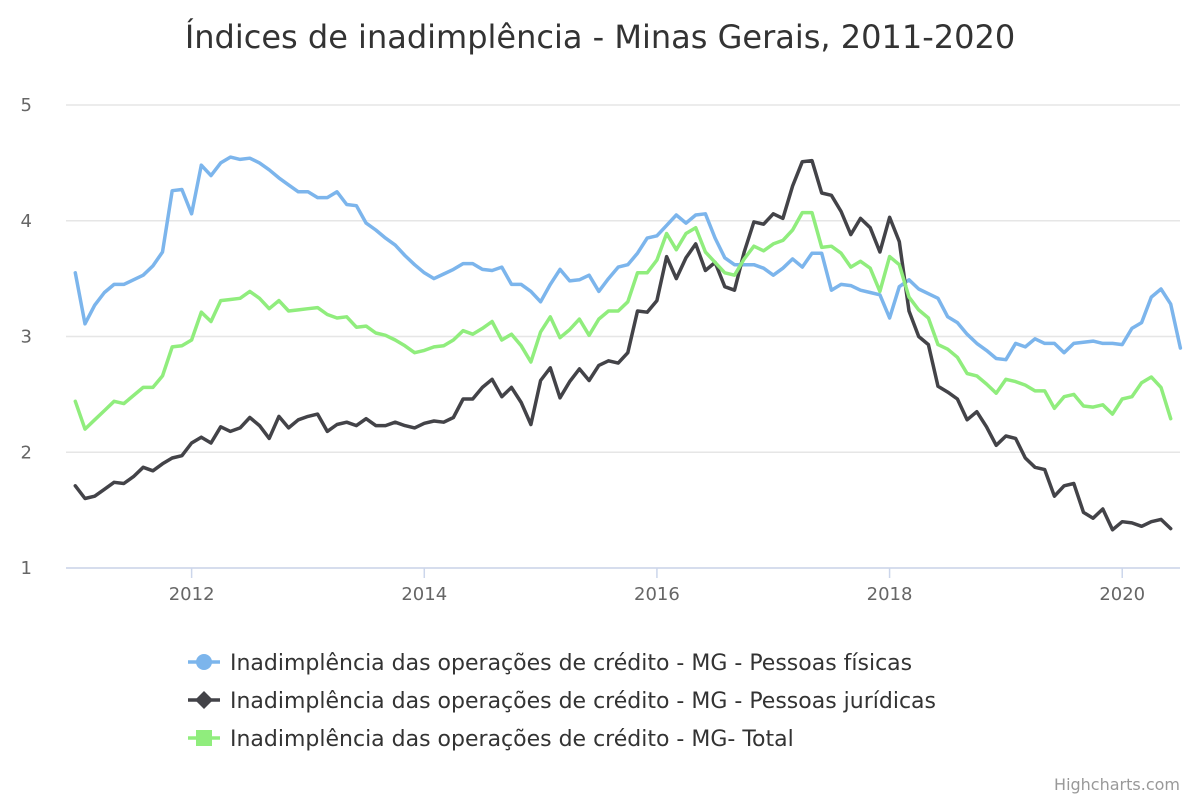  What do you see at coordinates (26, 221) in the screenshot?
I see `y-tick-label: 4` at bounding box center [26, 221].